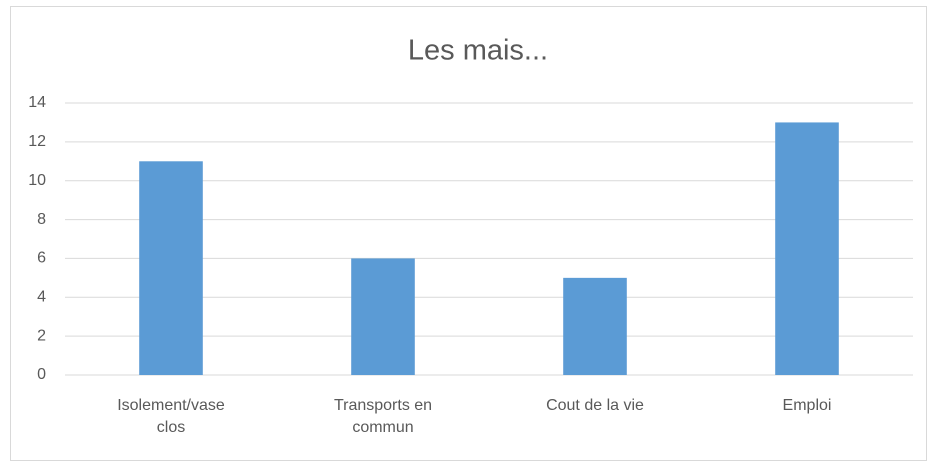 This screenshot has width=931, height=463. I want to click on x-tick-label: Transports en commun, so click(383, 416).